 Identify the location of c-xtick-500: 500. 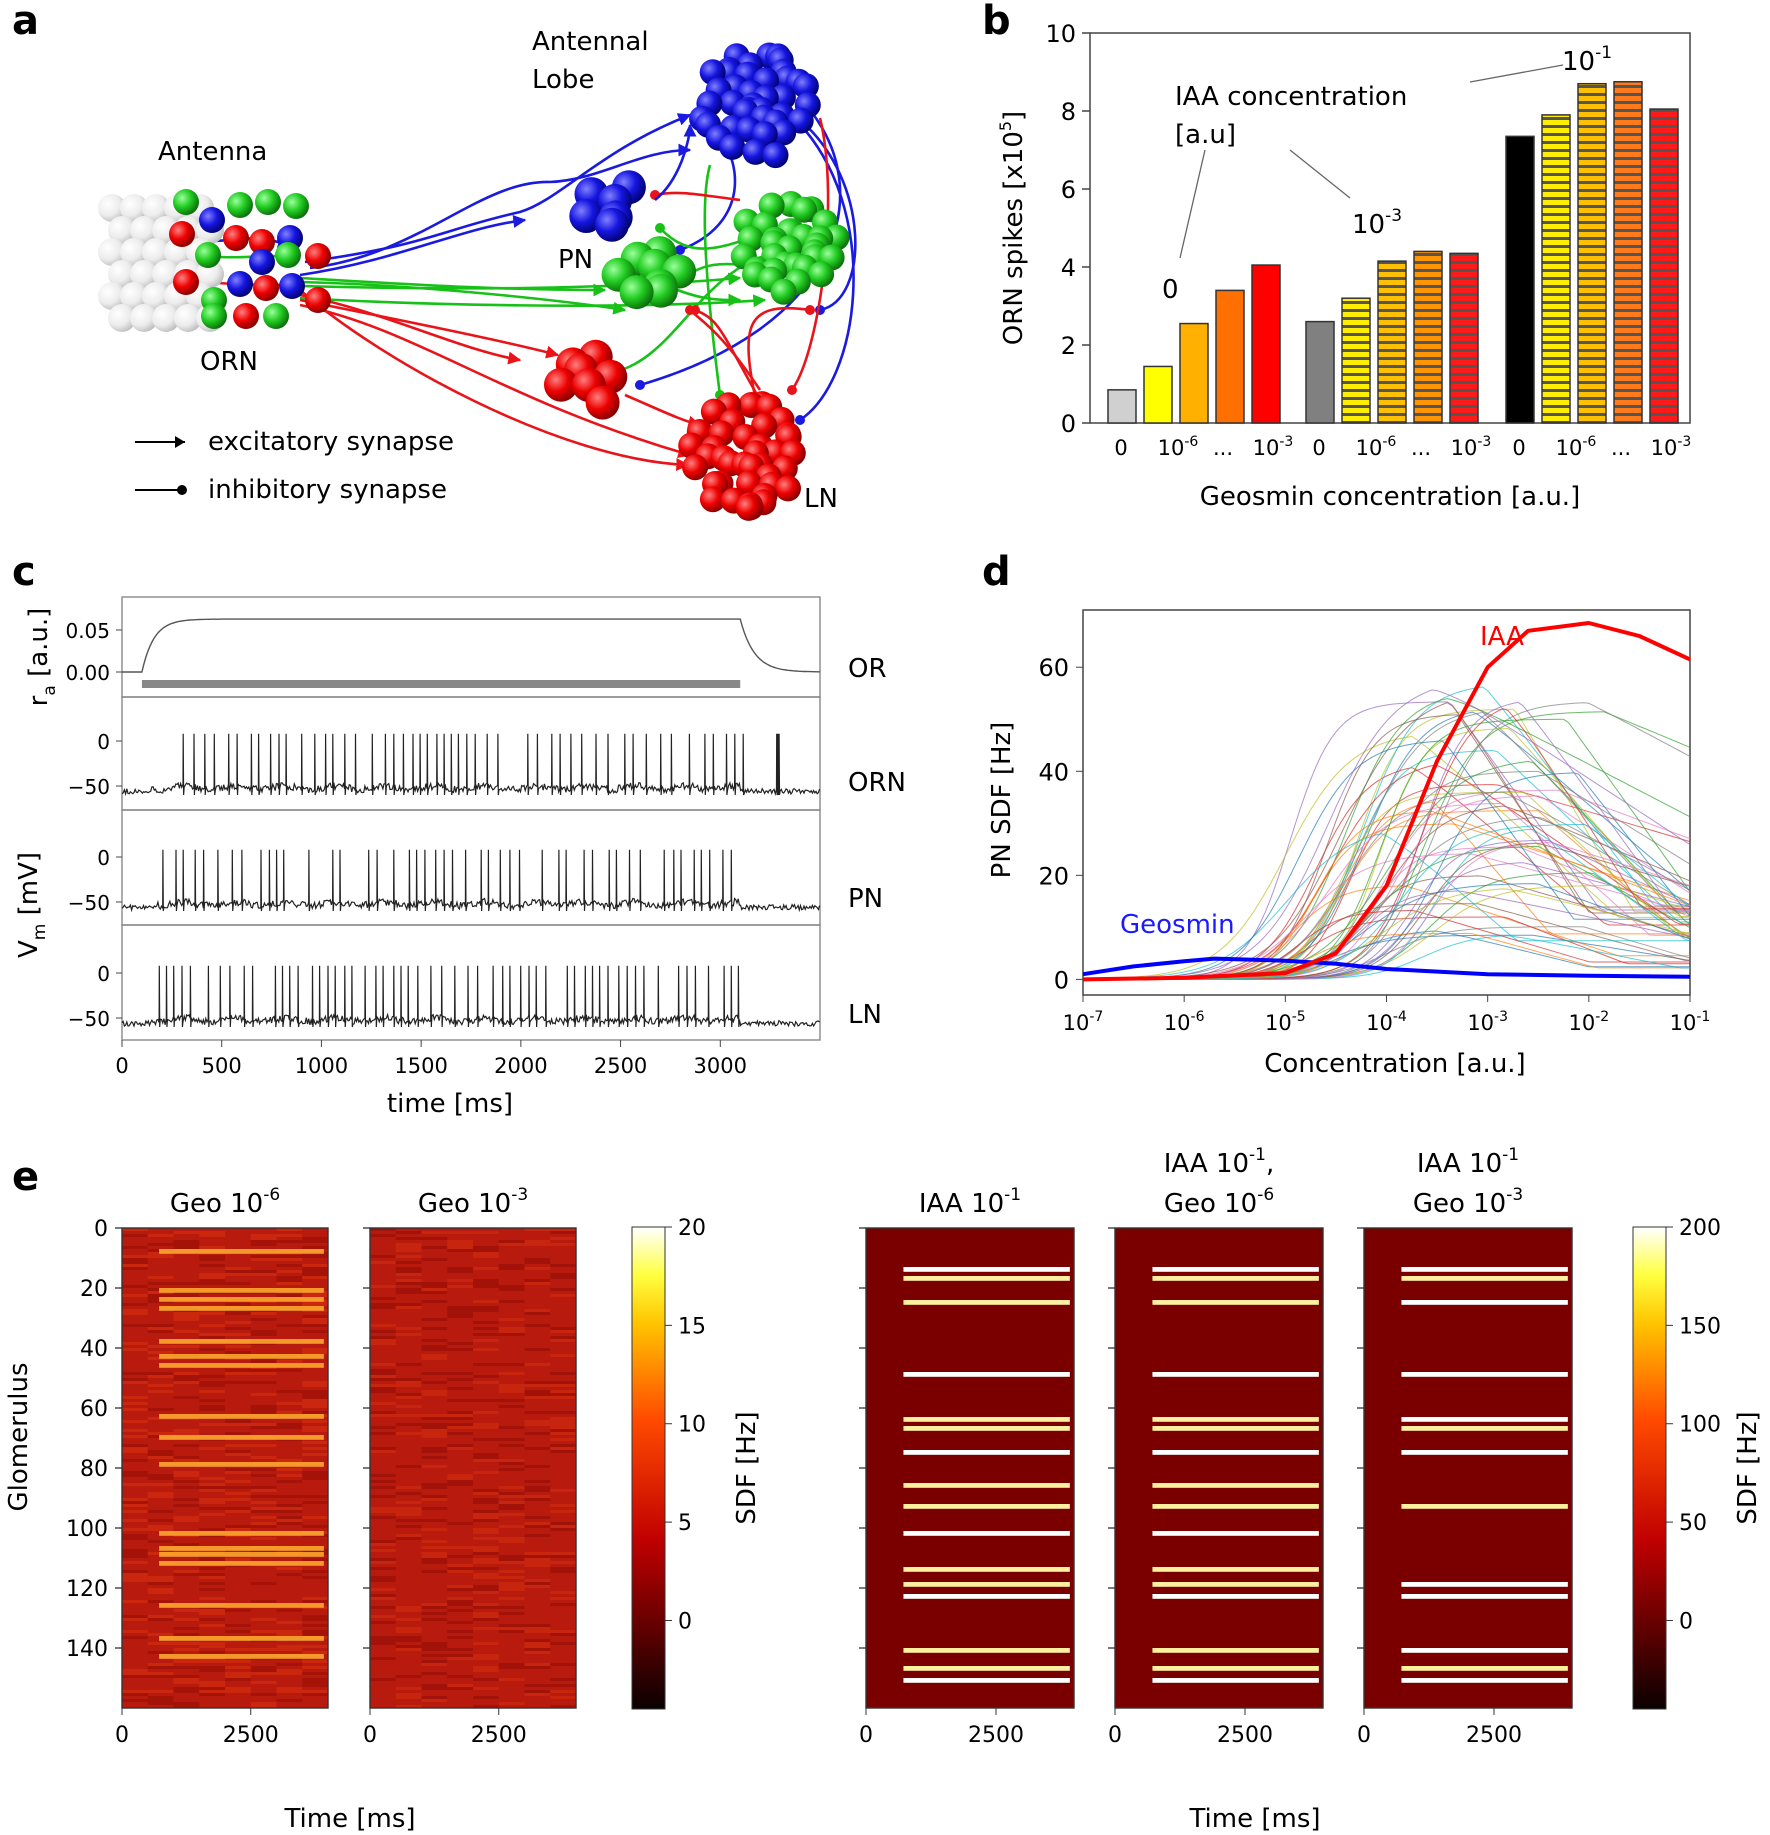
(222, 1066).